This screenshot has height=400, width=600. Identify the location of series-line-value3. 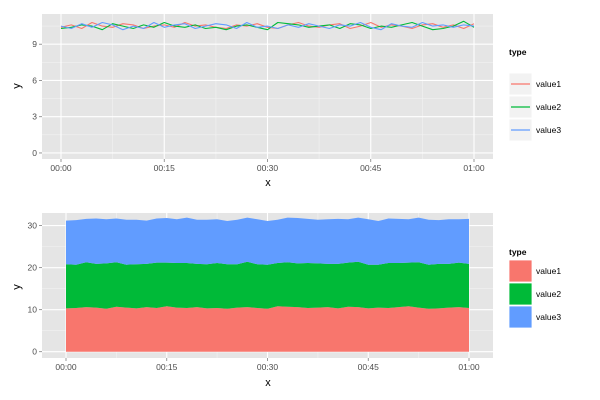
(267, 26).